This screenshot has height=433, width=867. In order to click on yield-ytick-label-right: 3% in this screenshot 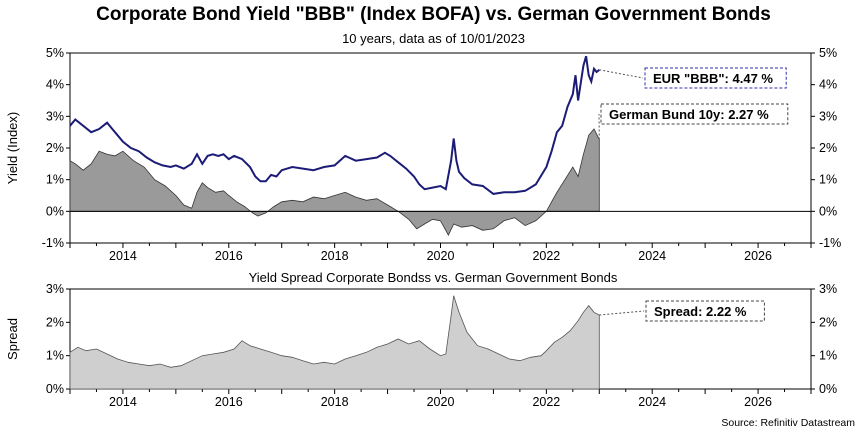, I will do `click(828, 116)`.